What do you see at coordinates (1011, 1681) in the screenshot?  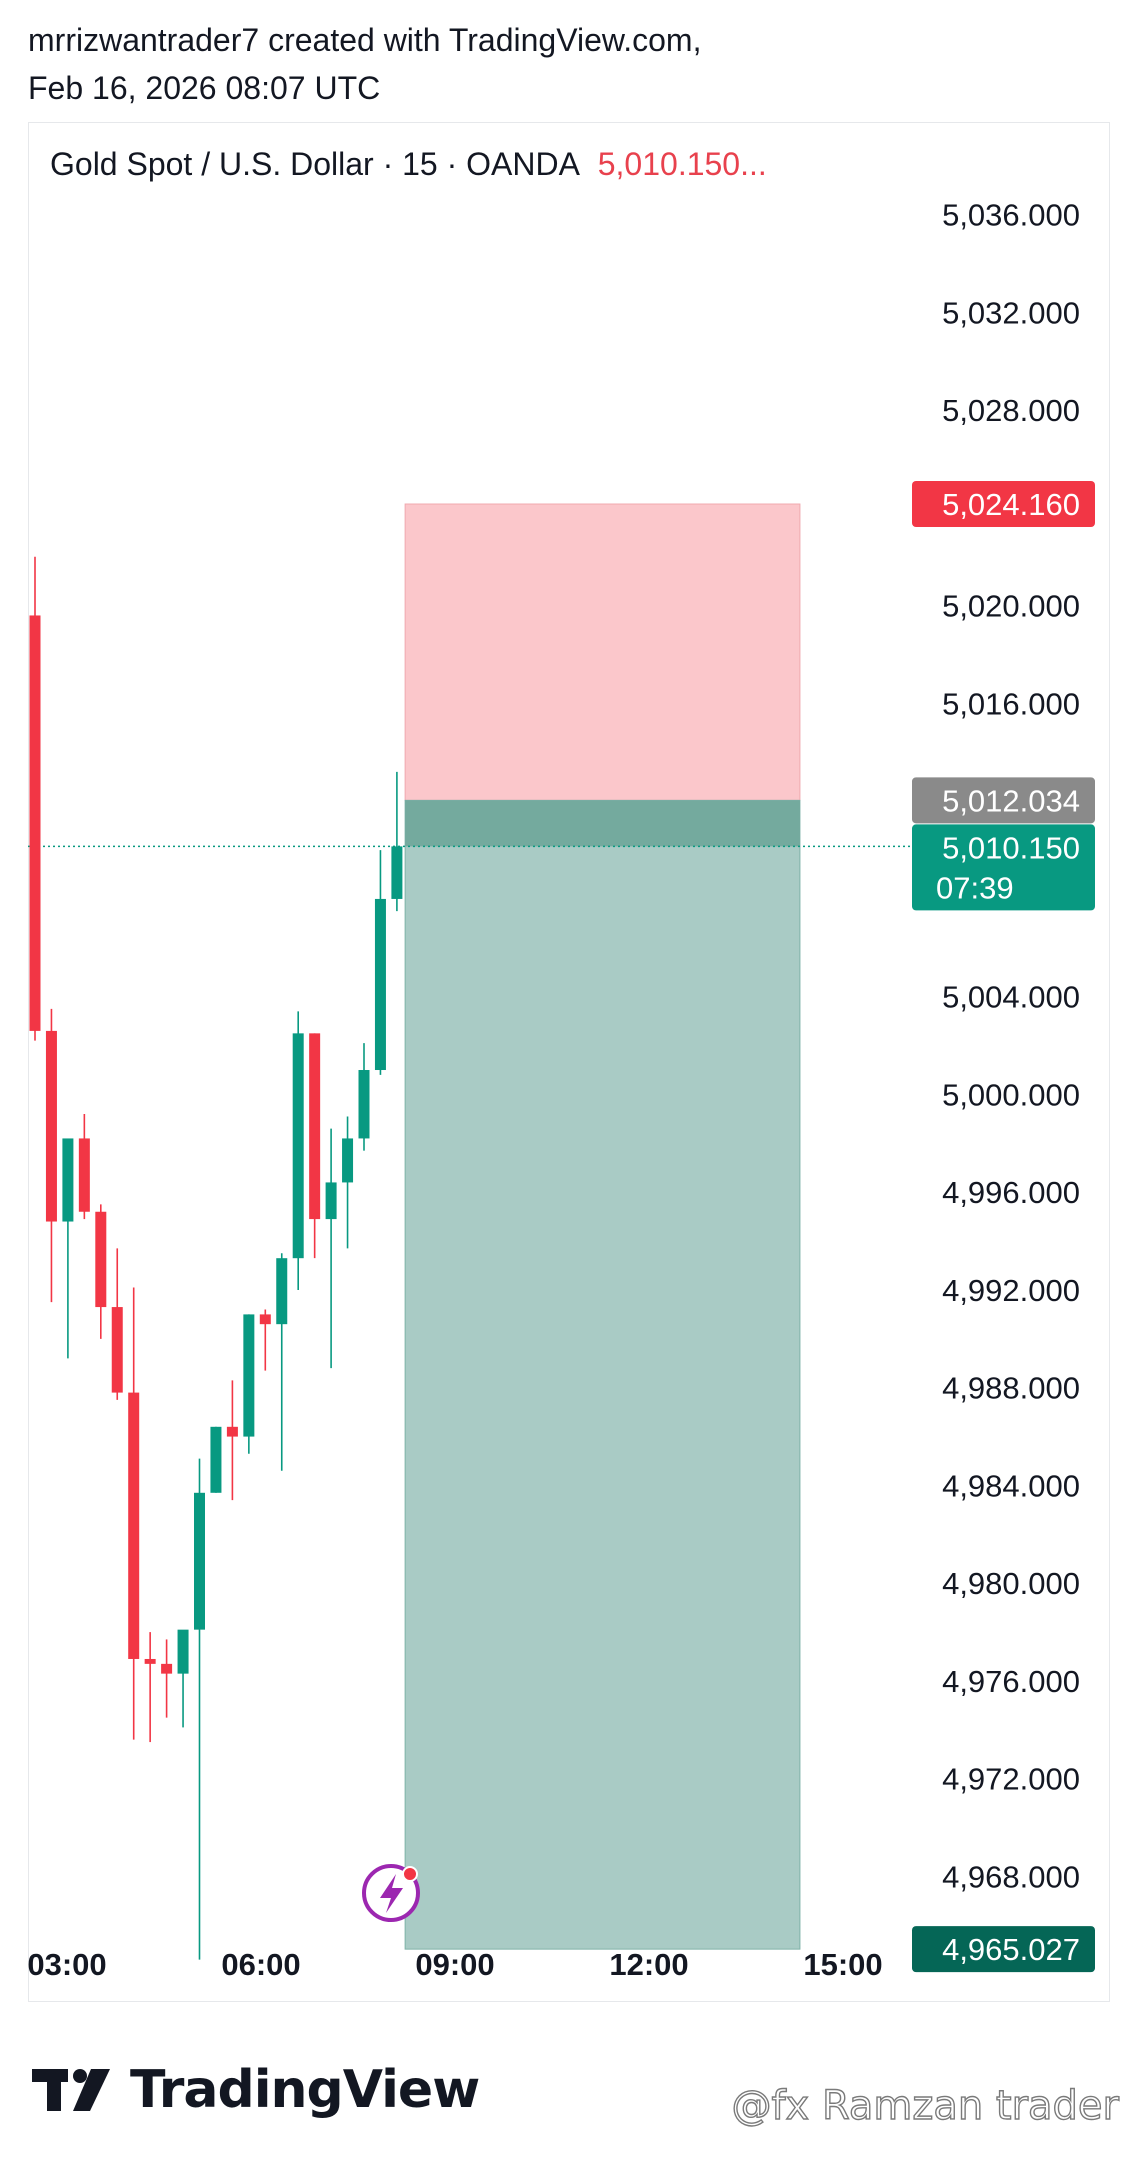 I see `y-tick-label: 4,976.000` at bounding box center [1011, 1681].